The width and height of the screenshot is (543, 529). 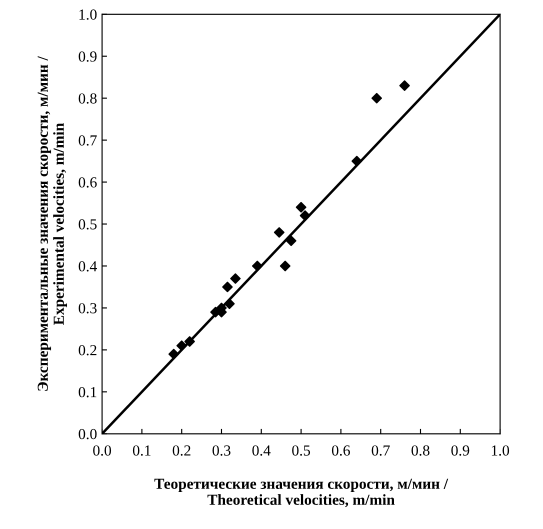 What do you see at coordinates (87, 182) in the screenshot?
I see `y-tick-label: 0.6` at bounding box center [87, 182].